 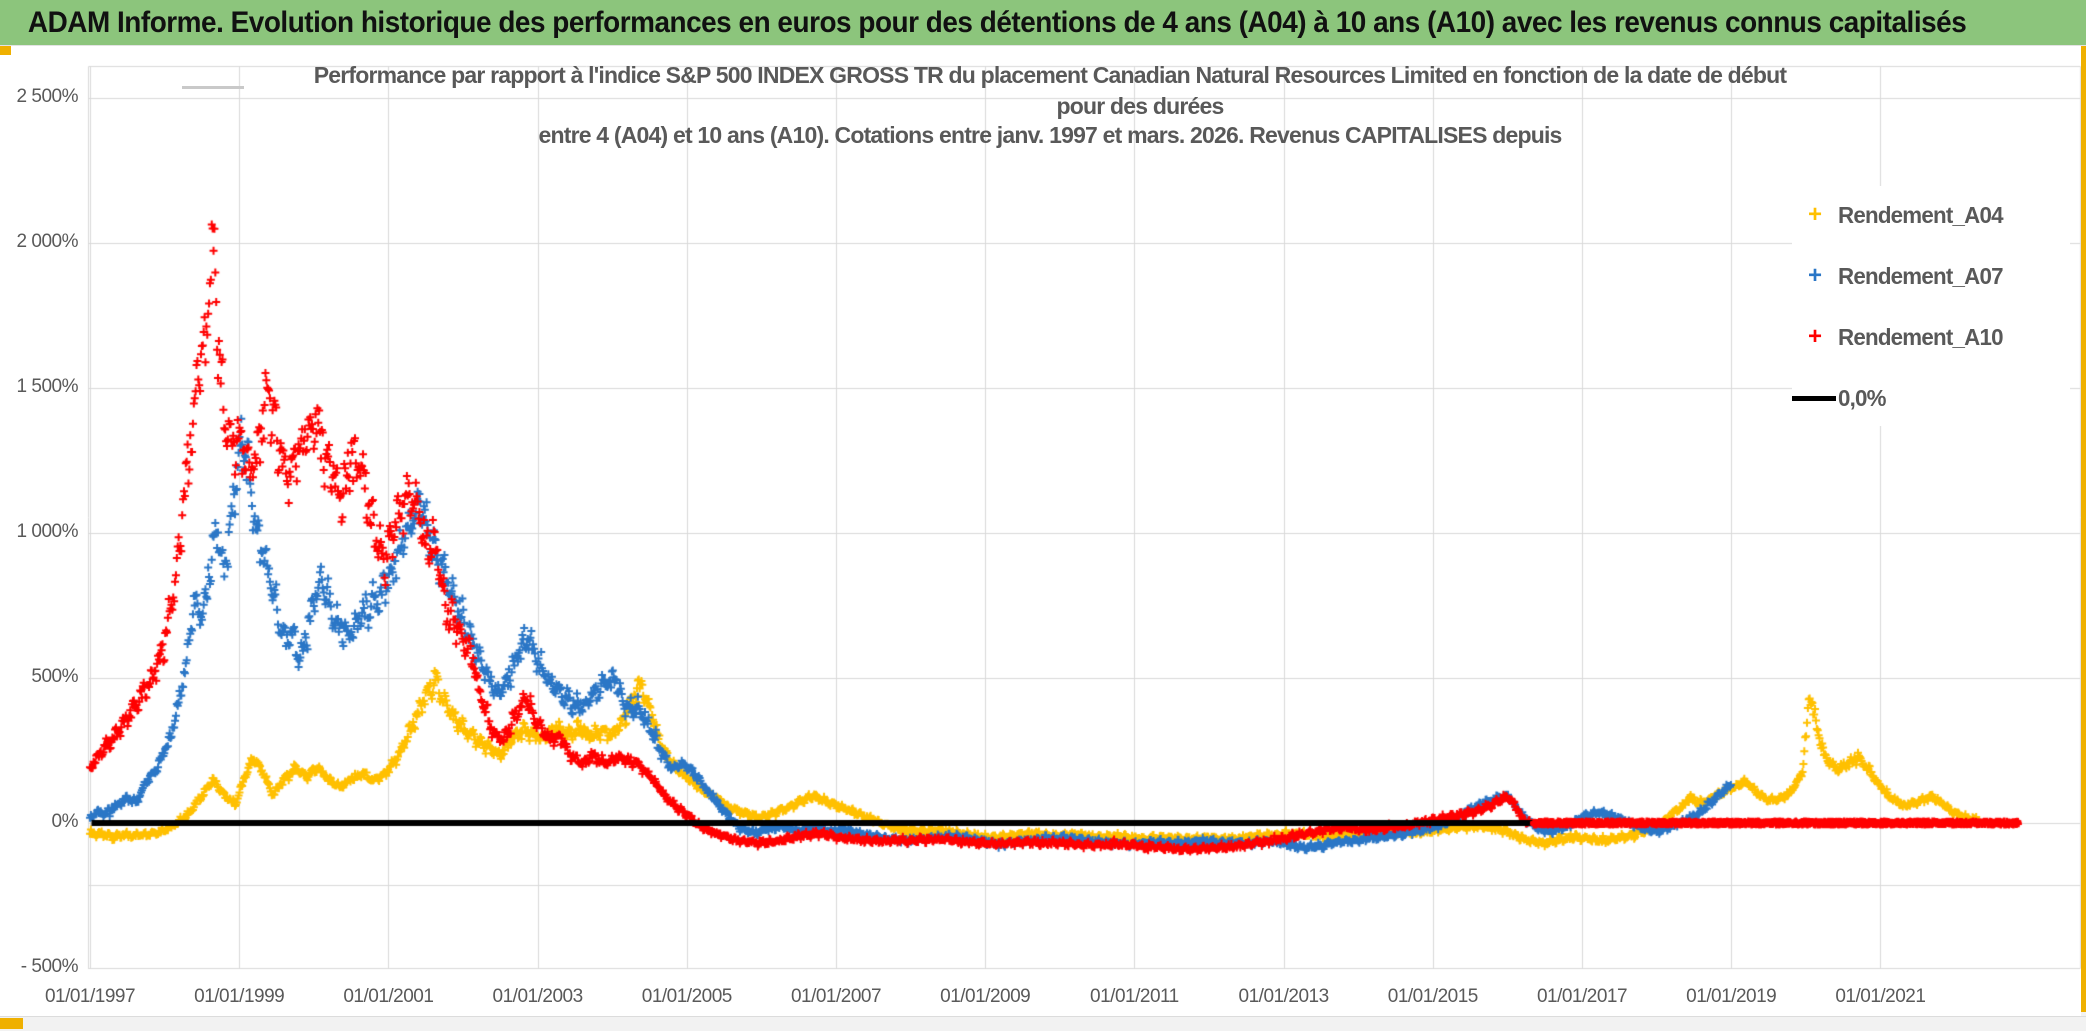 I want to click on vertical-scrollbar-thumb, so click(x=2083, y=529).